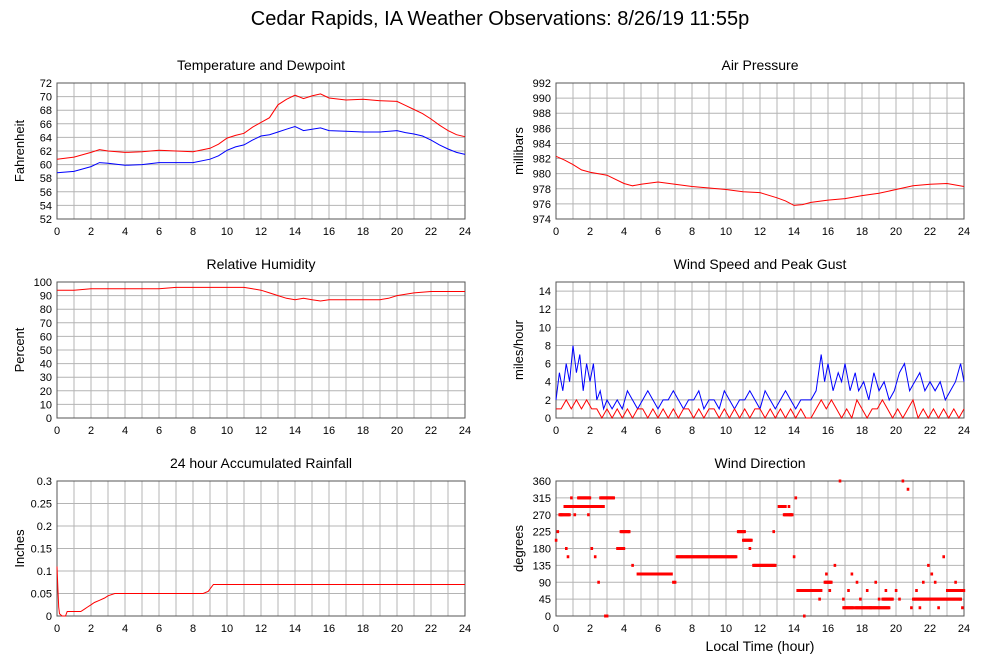 The image size is (1000, 660). What do you see at coordinates (518, 349) in the screenshot?
I see `y-axis-label: miles/hour` at bounding box center [518, 349].